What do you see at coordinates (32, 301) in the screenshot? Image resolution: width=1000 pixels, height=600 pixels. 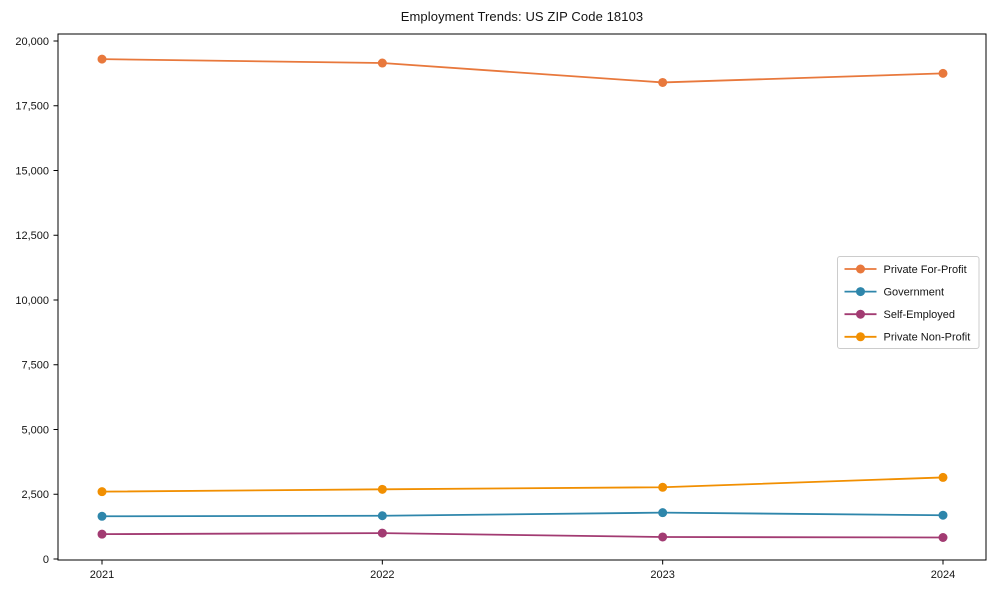 I see `y-tick-label: 10,000` at bounding box center [32, 301].